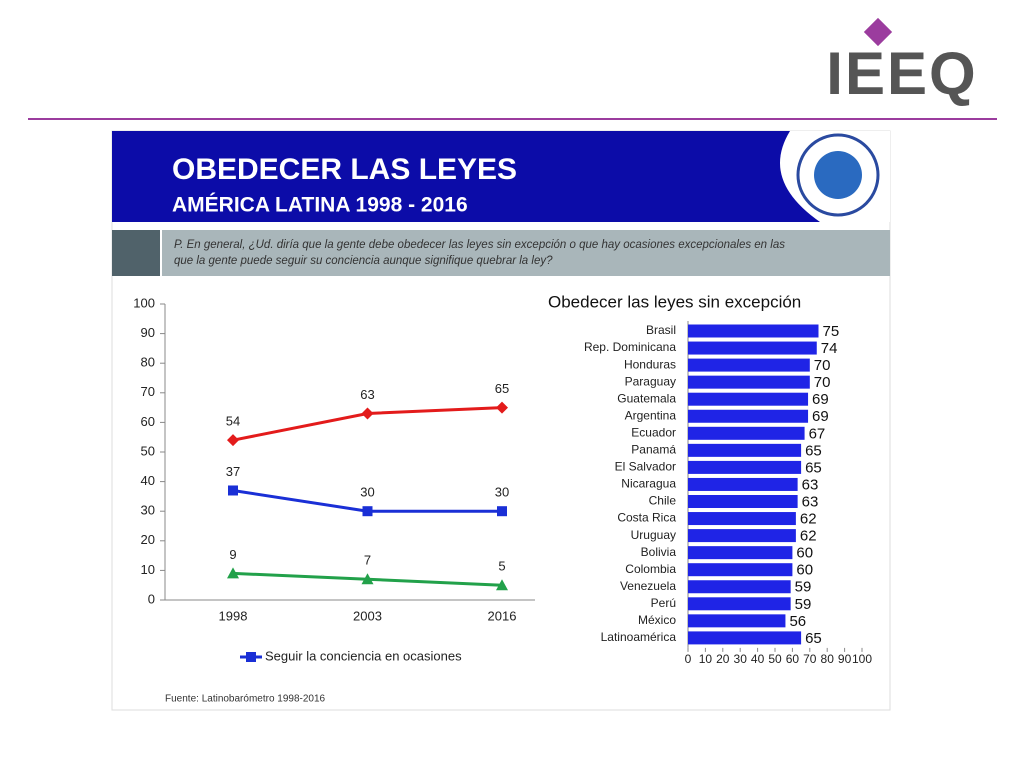 The image size is (1024, 768). I want to click on category-label: Costa Rica, so click(646, 518).